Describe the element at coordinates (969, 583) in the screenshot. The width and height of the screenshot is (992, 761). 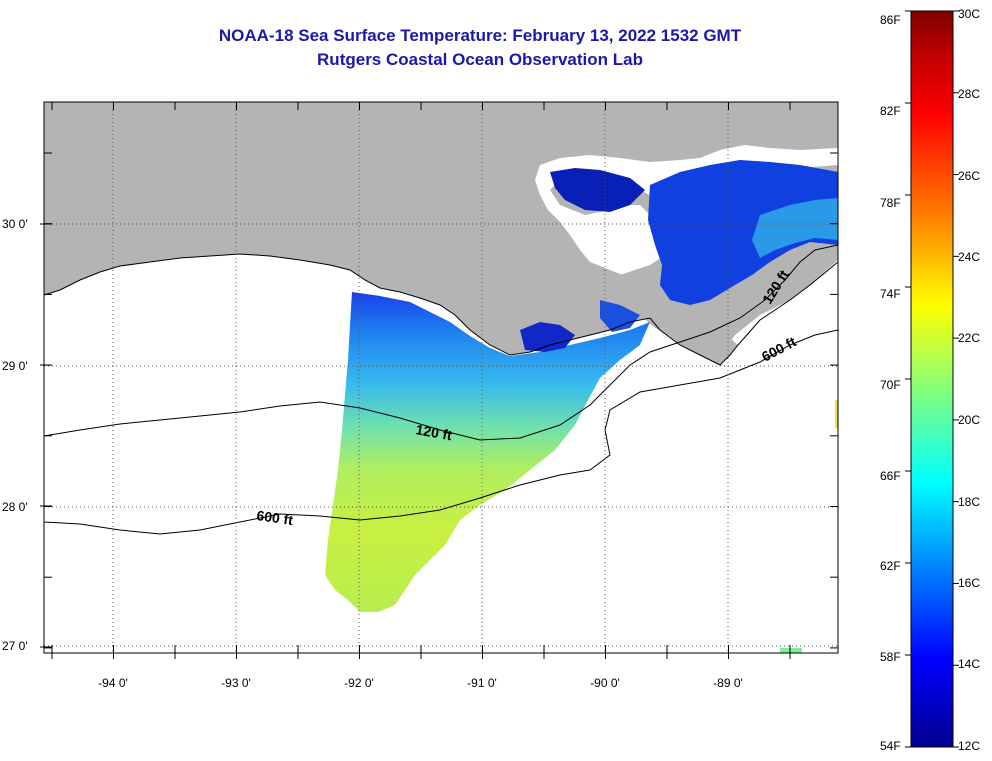
I see `colorbar-c-label: 16C` at that location.